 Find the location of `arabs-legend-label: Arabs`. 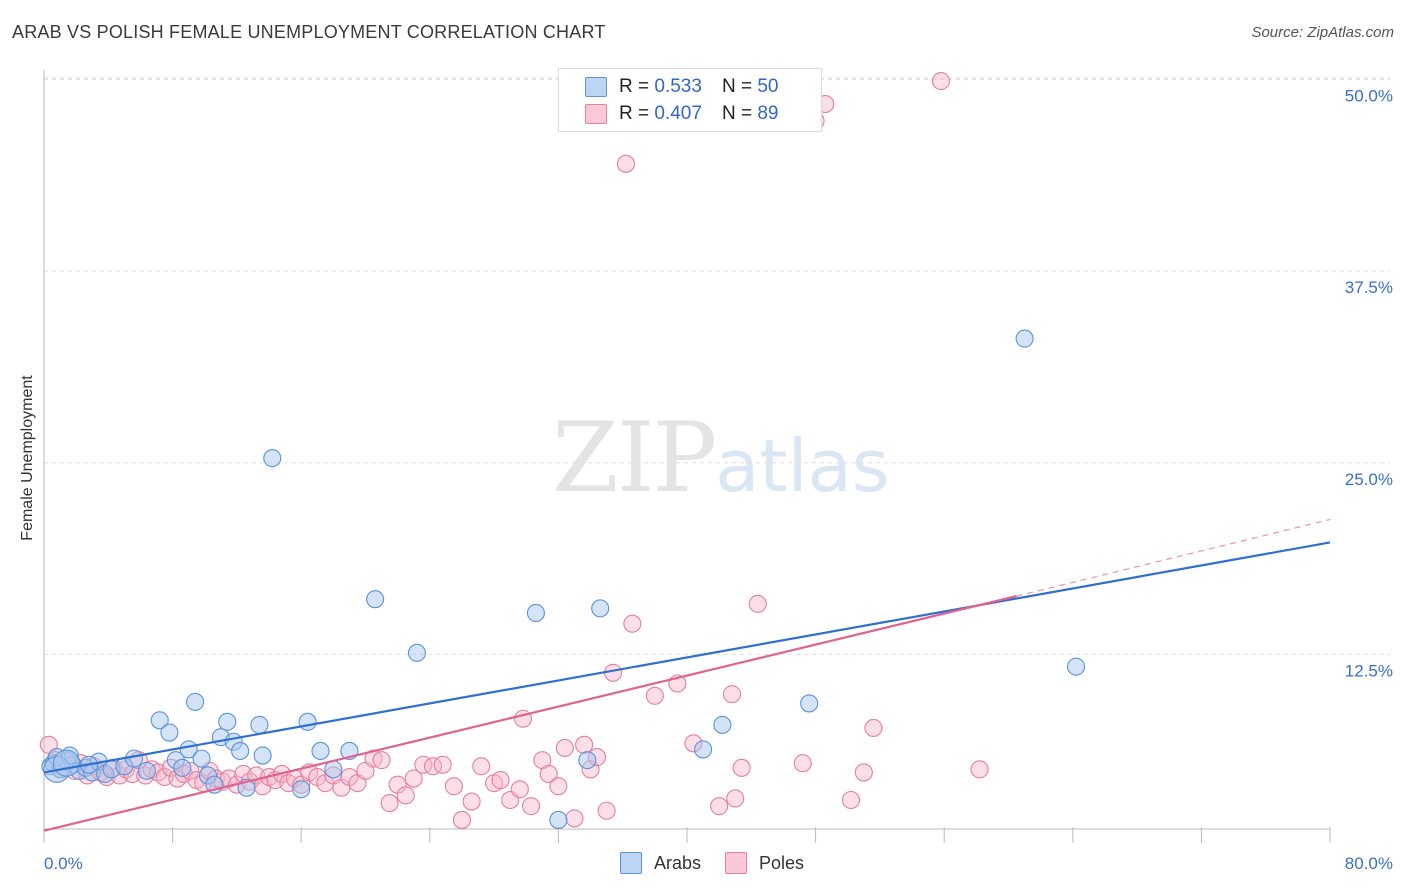

arabs-legend-label: Arabs is located at coordinates (678, 862).